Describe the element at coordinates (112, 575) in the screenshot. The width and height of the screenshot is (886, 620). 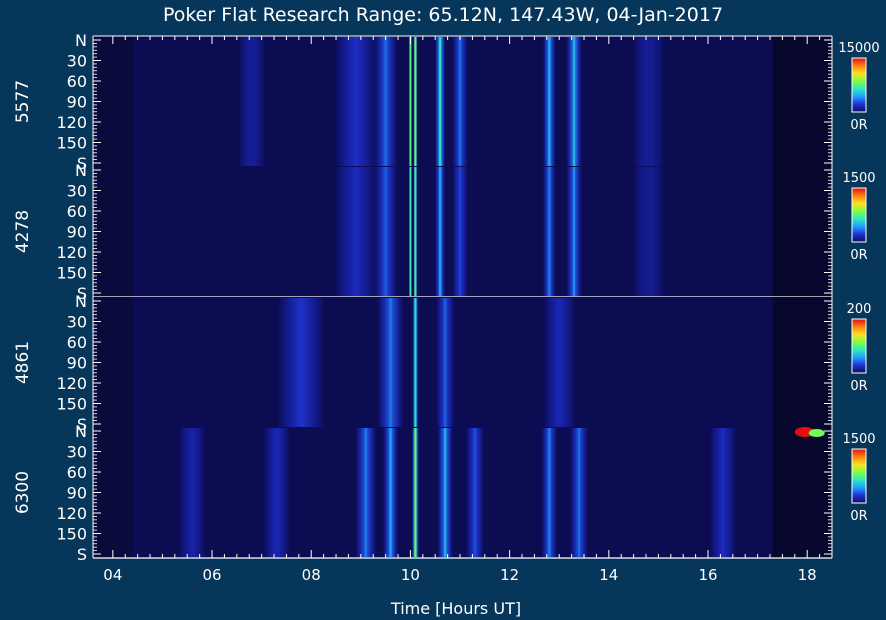
I see `x-tick-label: 04` at that location.